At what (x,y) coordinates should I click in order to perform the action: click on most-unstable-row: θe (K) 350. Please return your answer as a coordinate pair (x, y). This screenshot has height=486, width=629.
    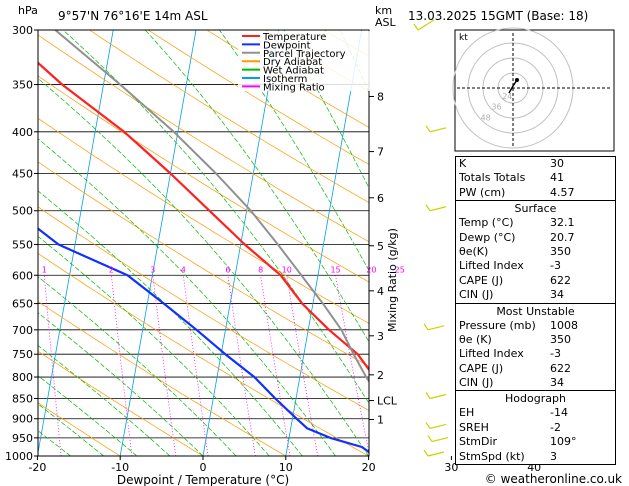
    Looking at the image, I should click on (535, 340).